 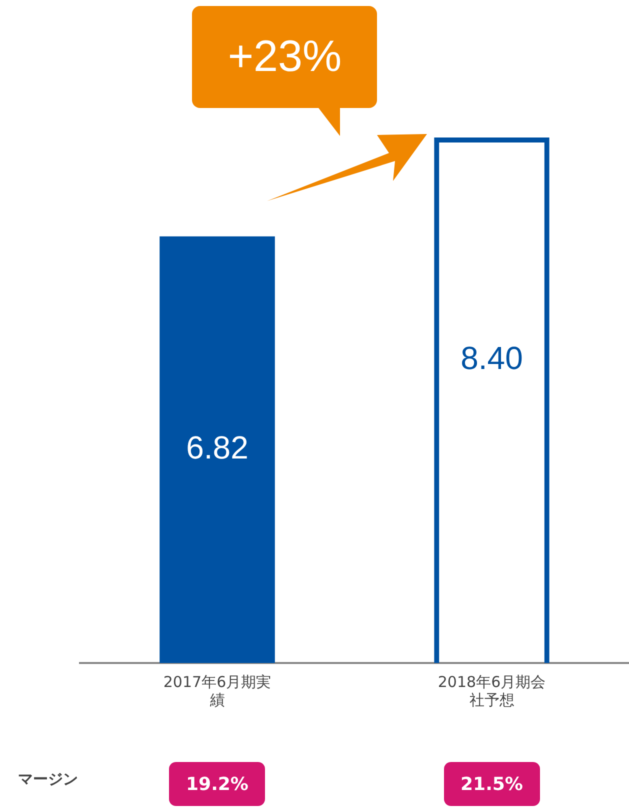 I want to click on text: 19.2%, so click(x=217, y=784).